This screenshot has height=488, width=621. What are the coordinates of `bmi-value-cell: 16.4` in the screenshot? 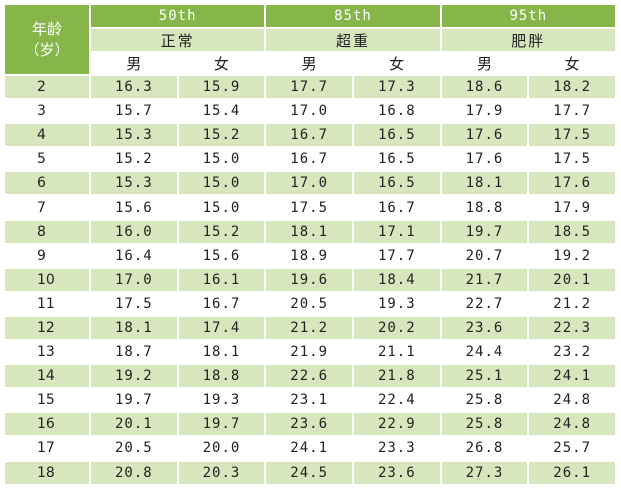 It's located at (134, 255).